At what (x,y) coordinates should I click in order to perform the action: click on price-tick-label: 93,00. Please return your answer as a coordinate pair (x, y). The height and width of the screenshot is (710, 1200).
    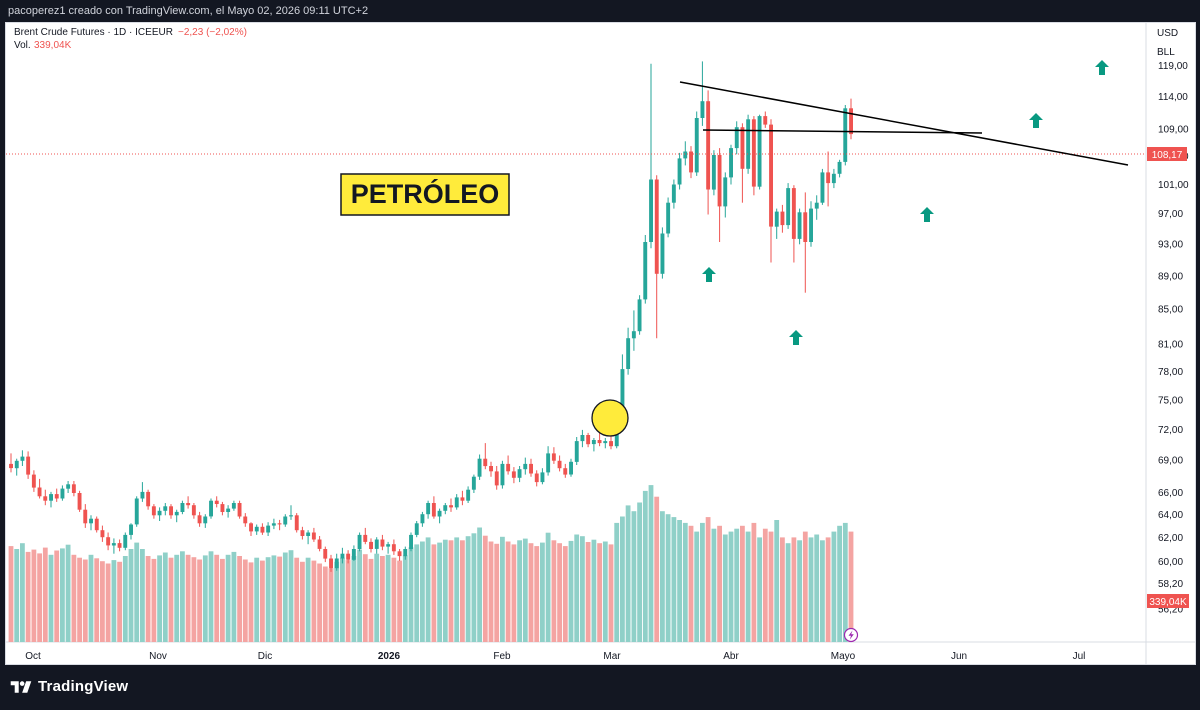
    Looking at the image, I should click on (1170, 245).